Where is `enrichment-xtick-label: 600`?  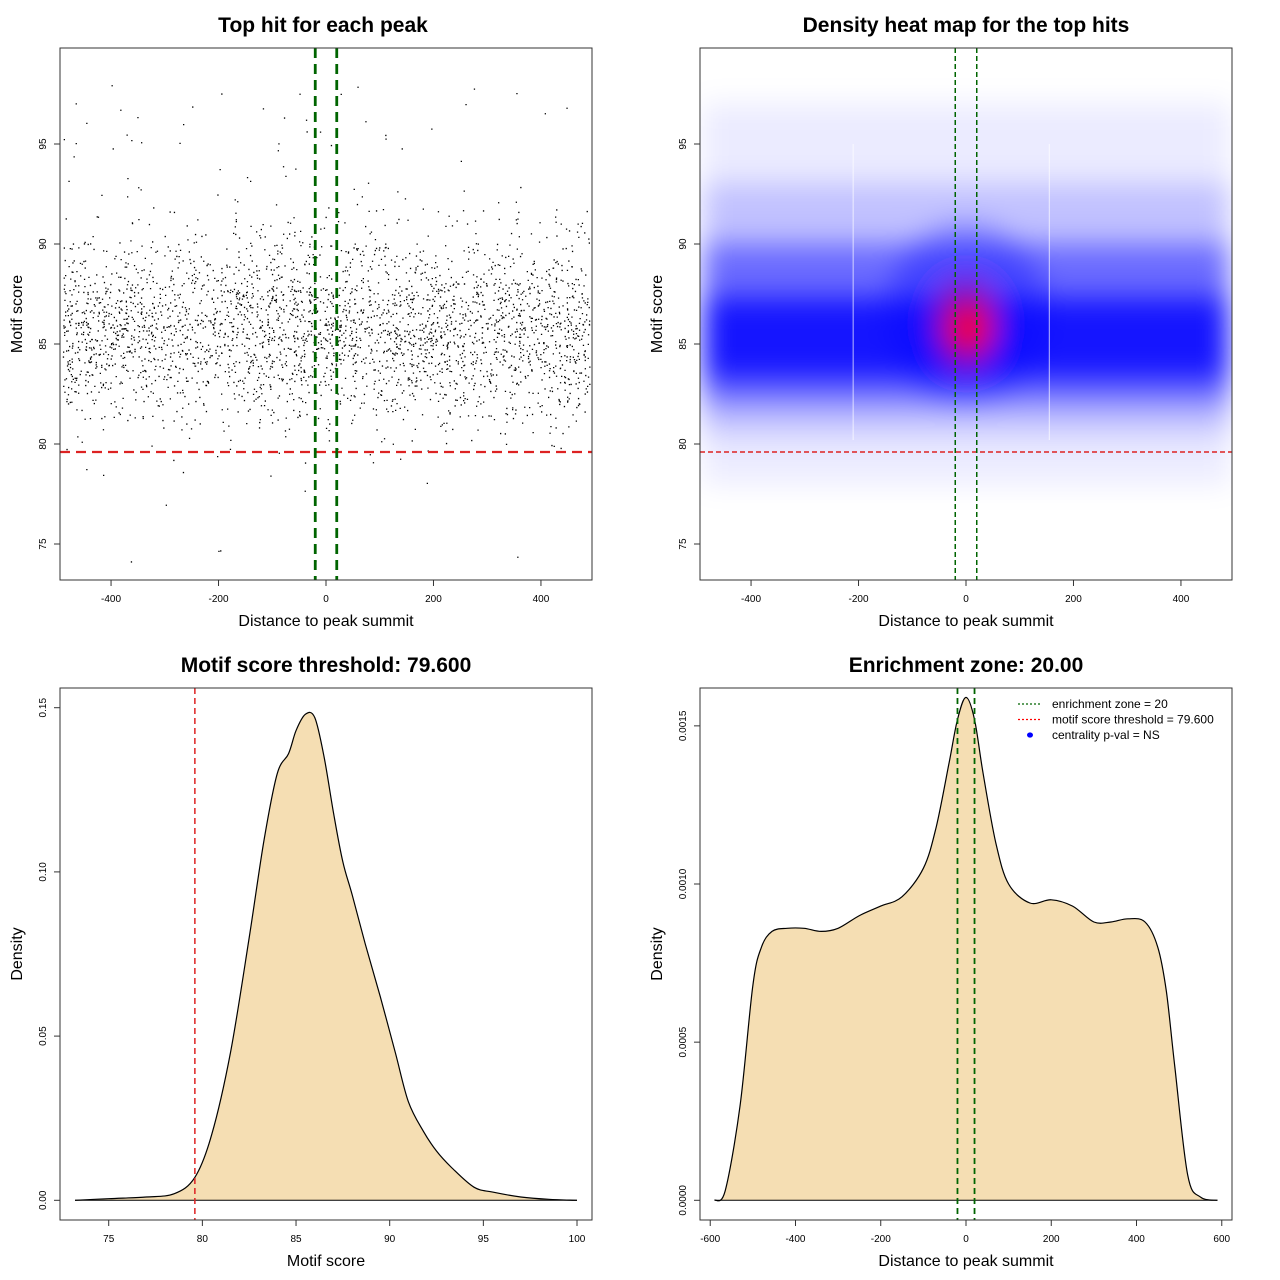 enrichment-xtick-label: 600 is located at coordinates (1221, 1239).